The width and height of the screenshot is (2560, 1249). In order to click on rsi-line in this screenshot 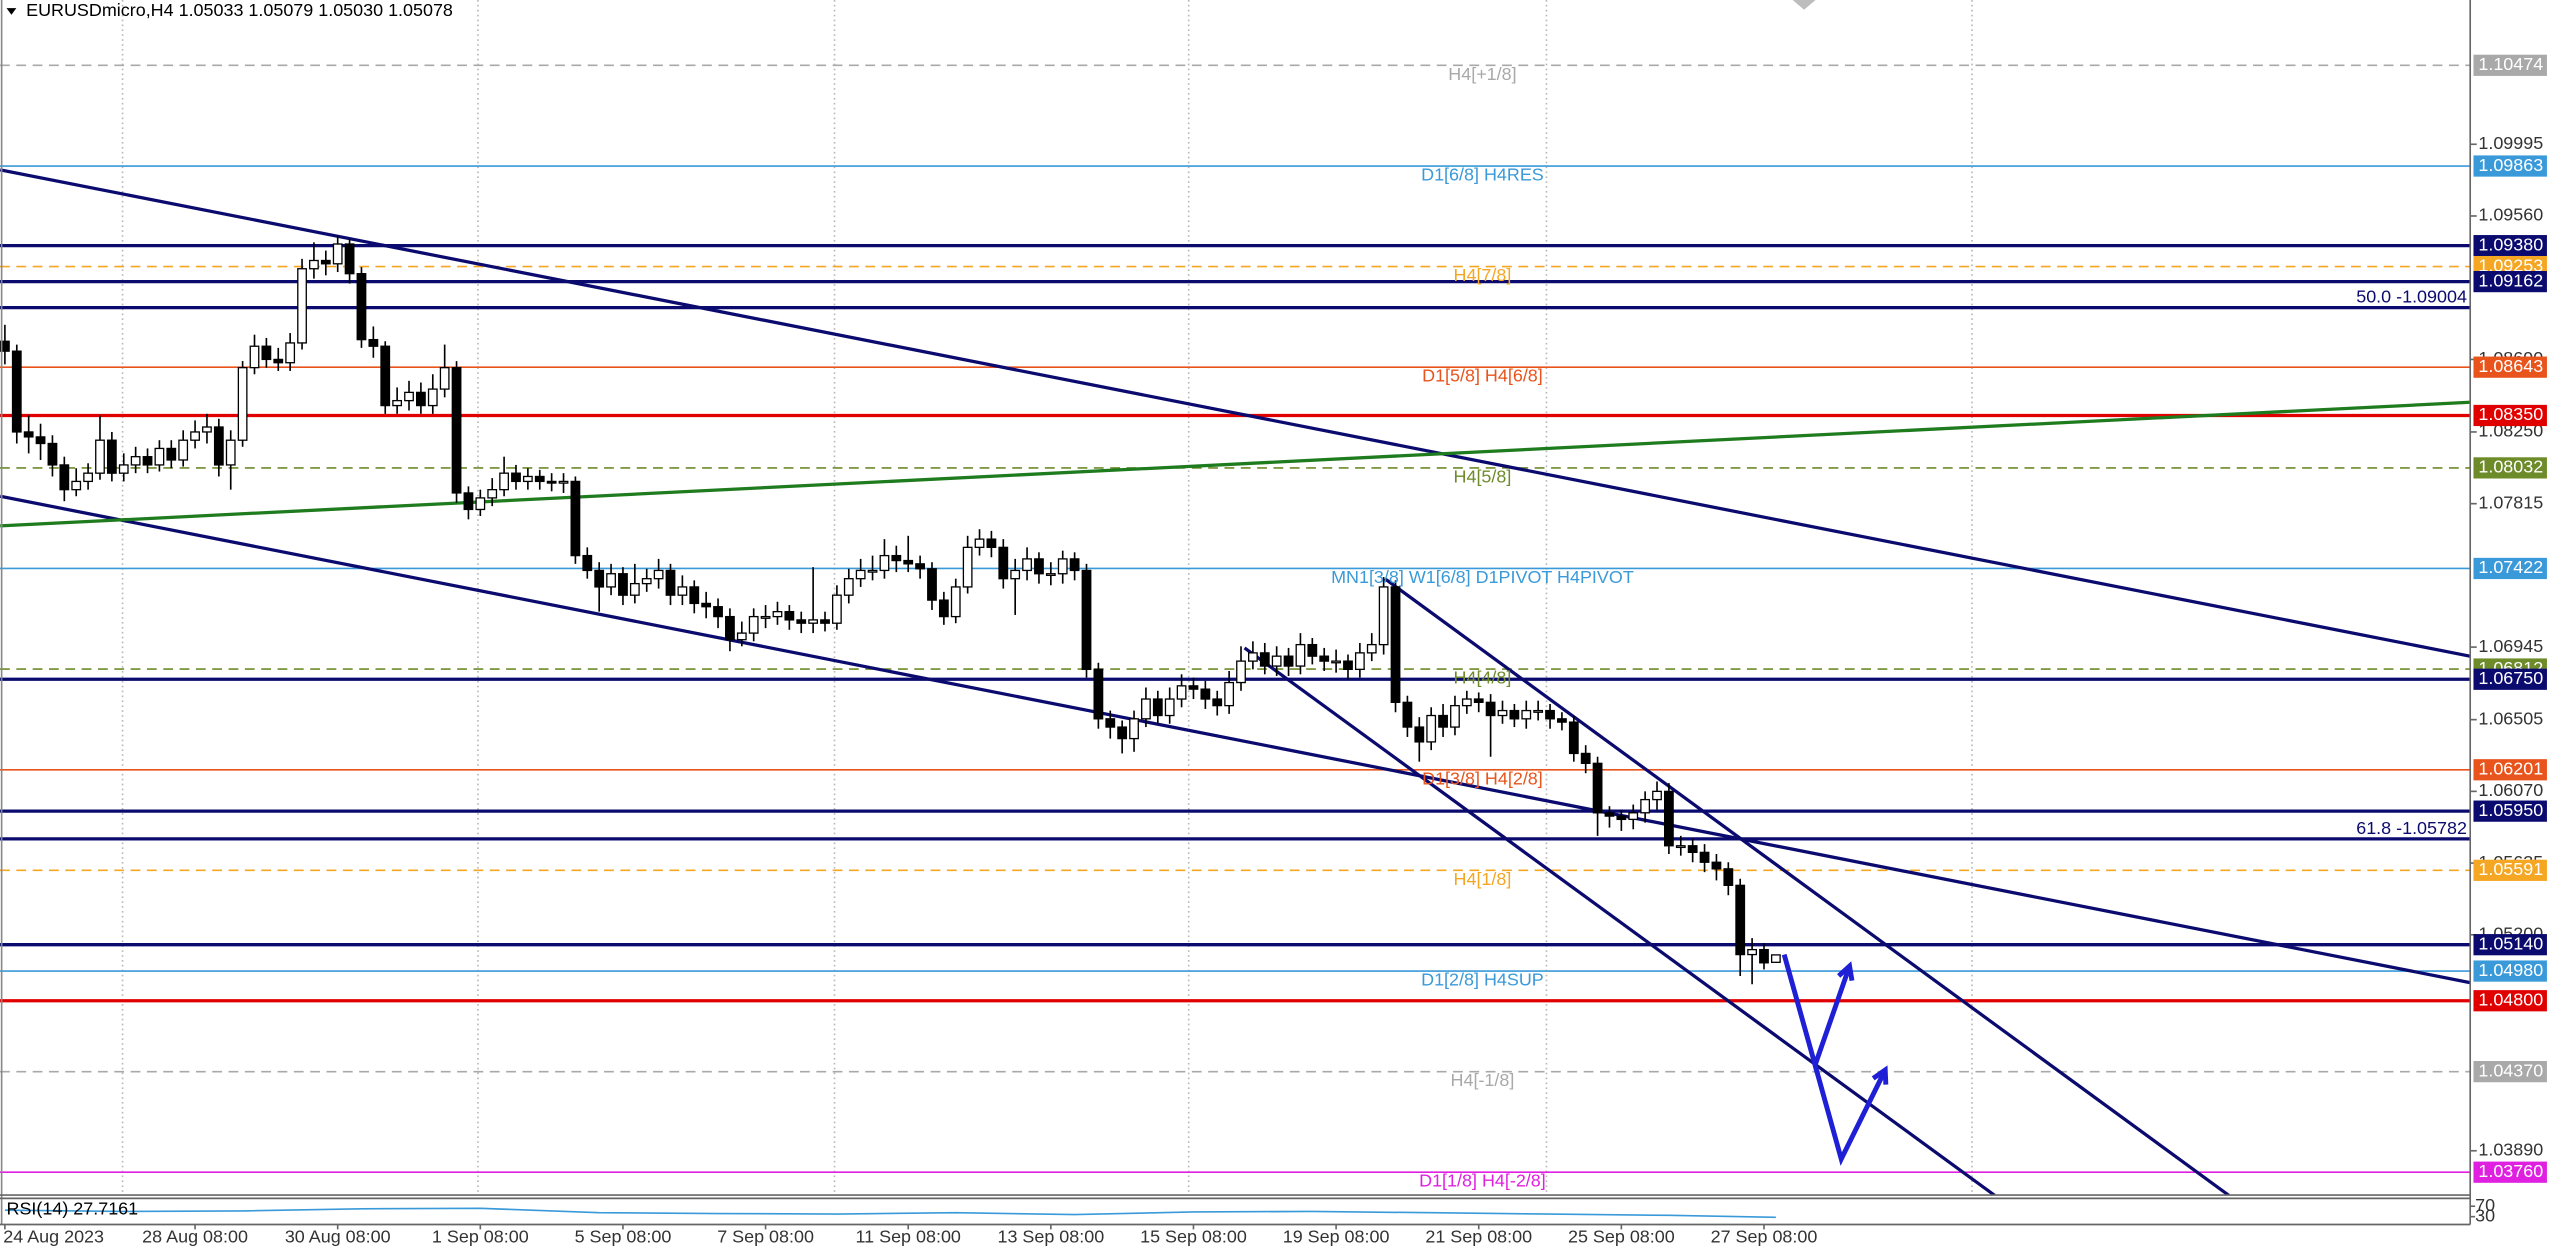, I will do `click(890, 1213)`.